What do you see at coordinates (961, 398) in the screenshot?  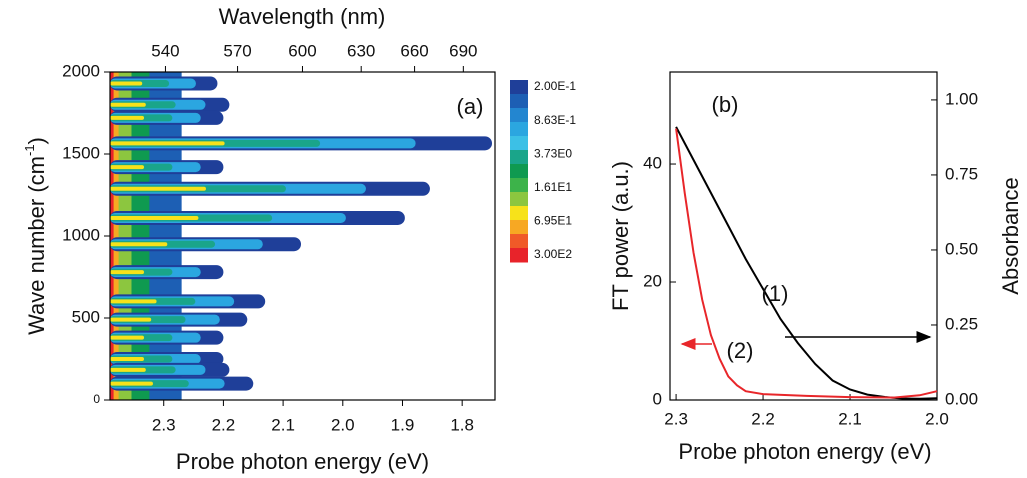 I see `y2-tick-label: 0.00` at bounding box center [961, 398].